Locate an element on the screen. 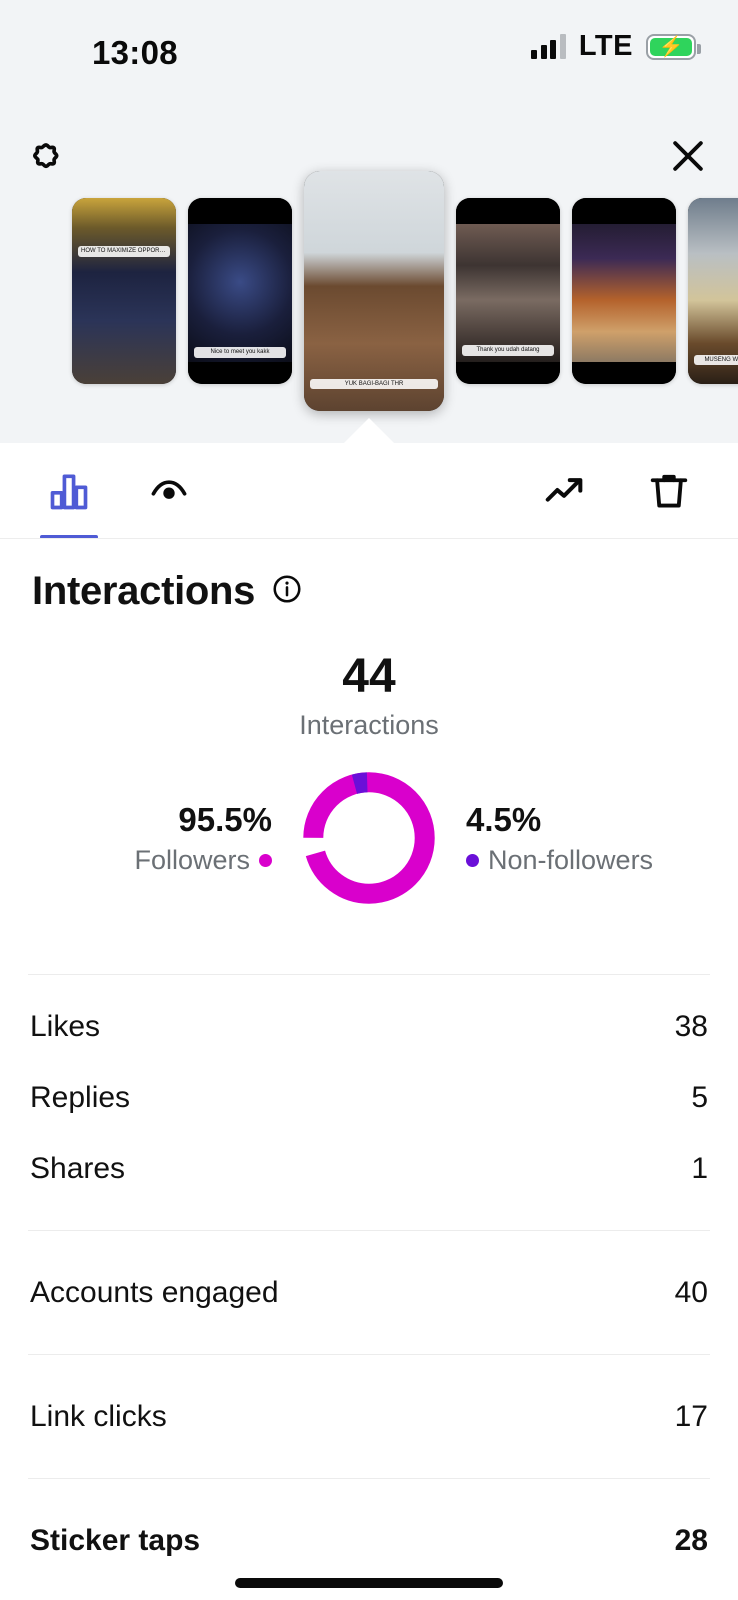 The width and height of the screenshot is (738, 1600). battery-charging-icon: ⚡ is located at coordinates (673, 46).